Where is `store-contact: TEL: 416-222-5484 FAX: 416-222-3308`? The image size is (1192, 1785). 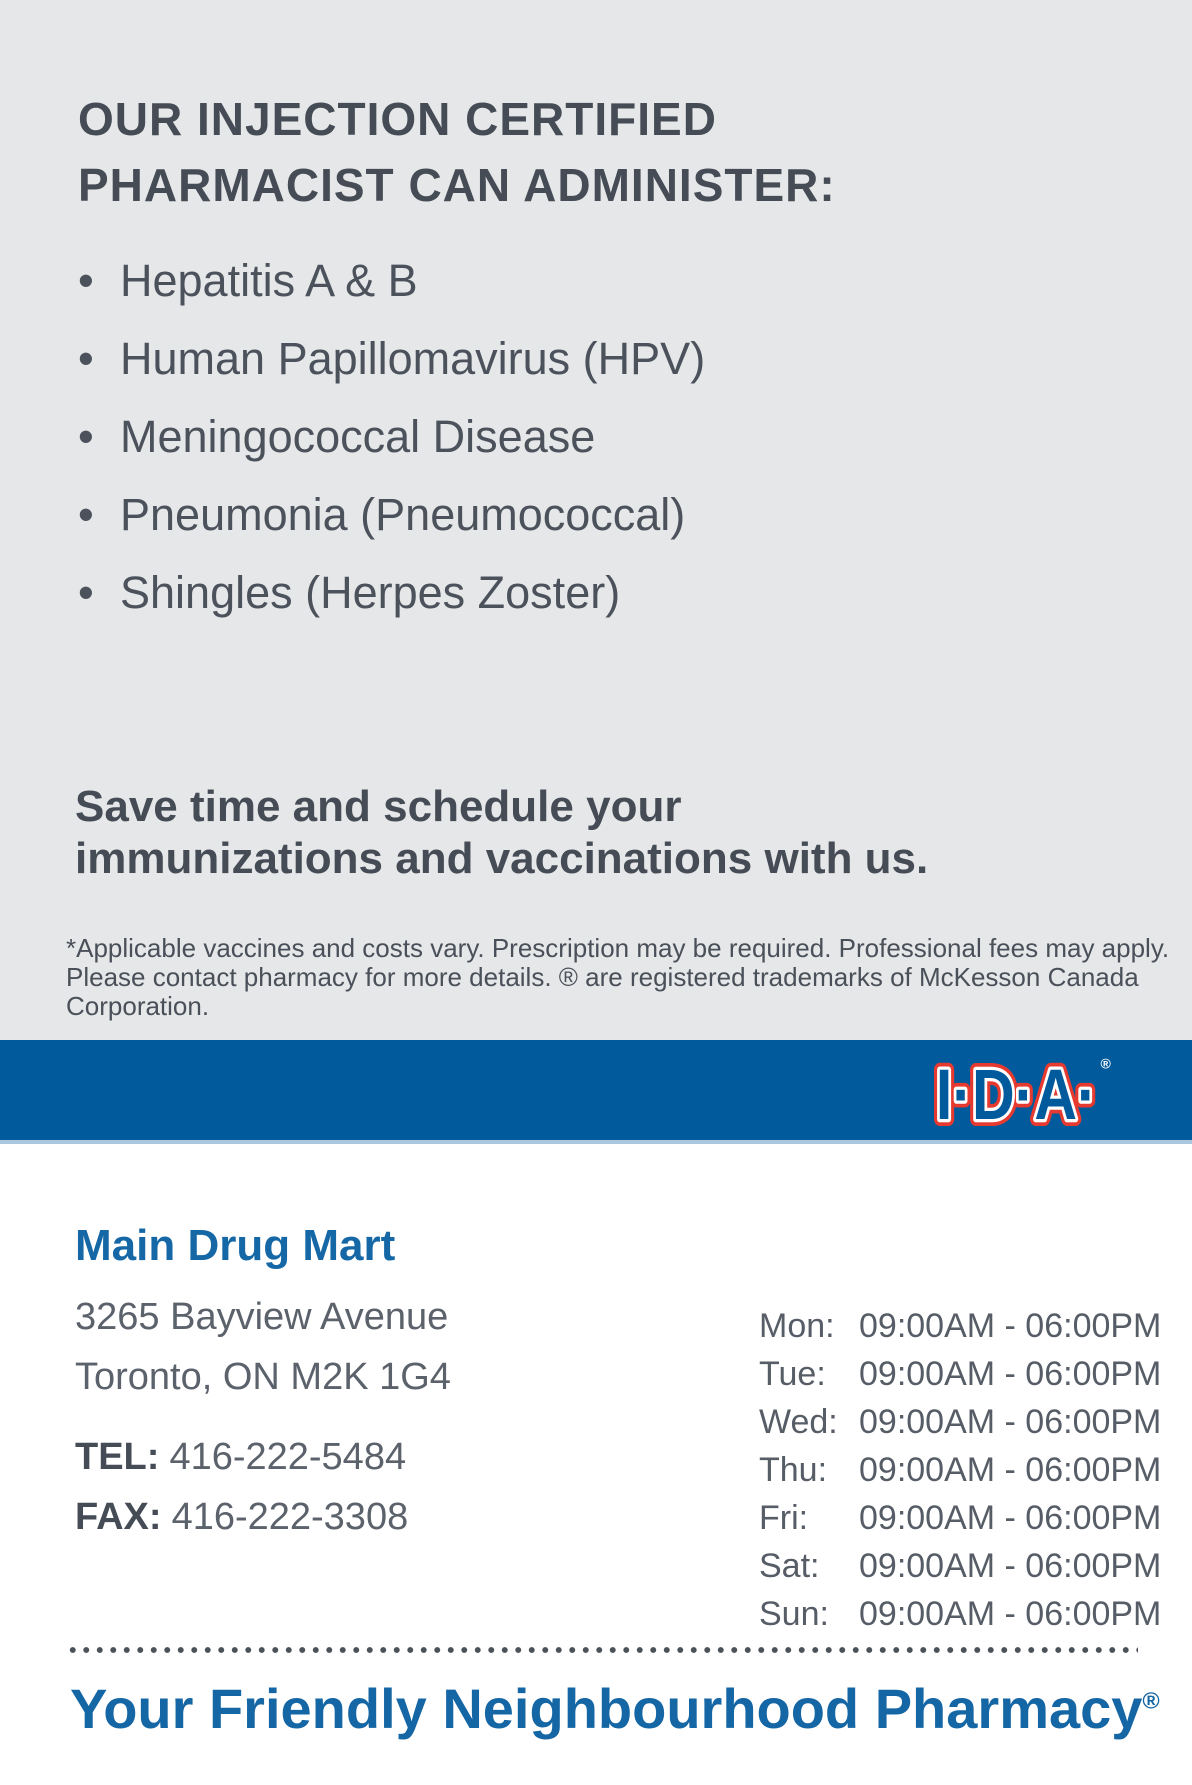
store-contact: TEL: 416-222-5484 FAX: 416-222-3308 is located at coordinates (241, 1487).